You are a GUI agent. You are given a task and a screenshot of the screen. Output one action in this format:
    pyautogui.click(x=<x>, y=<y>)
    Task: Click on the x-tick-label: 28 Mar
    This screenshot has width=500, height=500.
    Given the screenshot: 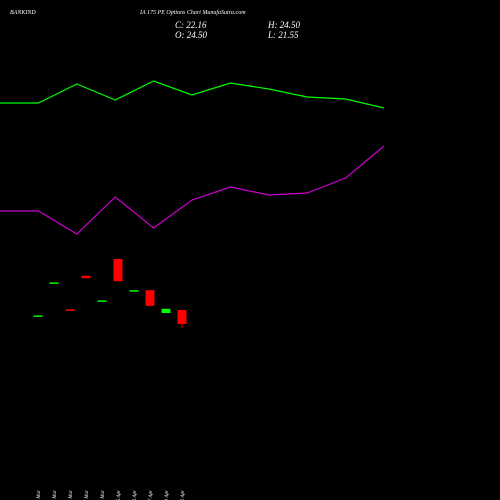 What is the action you would take?
    pyautogui.click(x=103, y=495)
    